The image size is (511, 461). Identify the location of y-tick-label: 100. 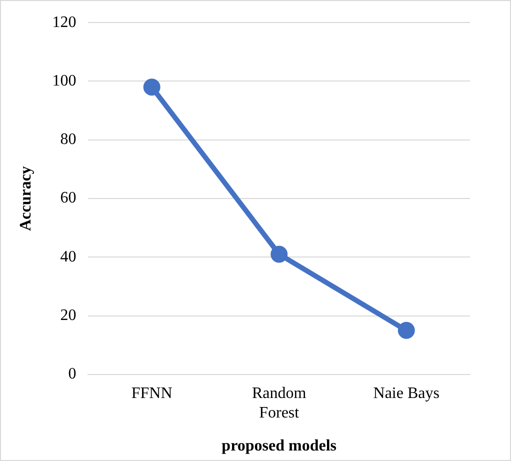
(64, 81).